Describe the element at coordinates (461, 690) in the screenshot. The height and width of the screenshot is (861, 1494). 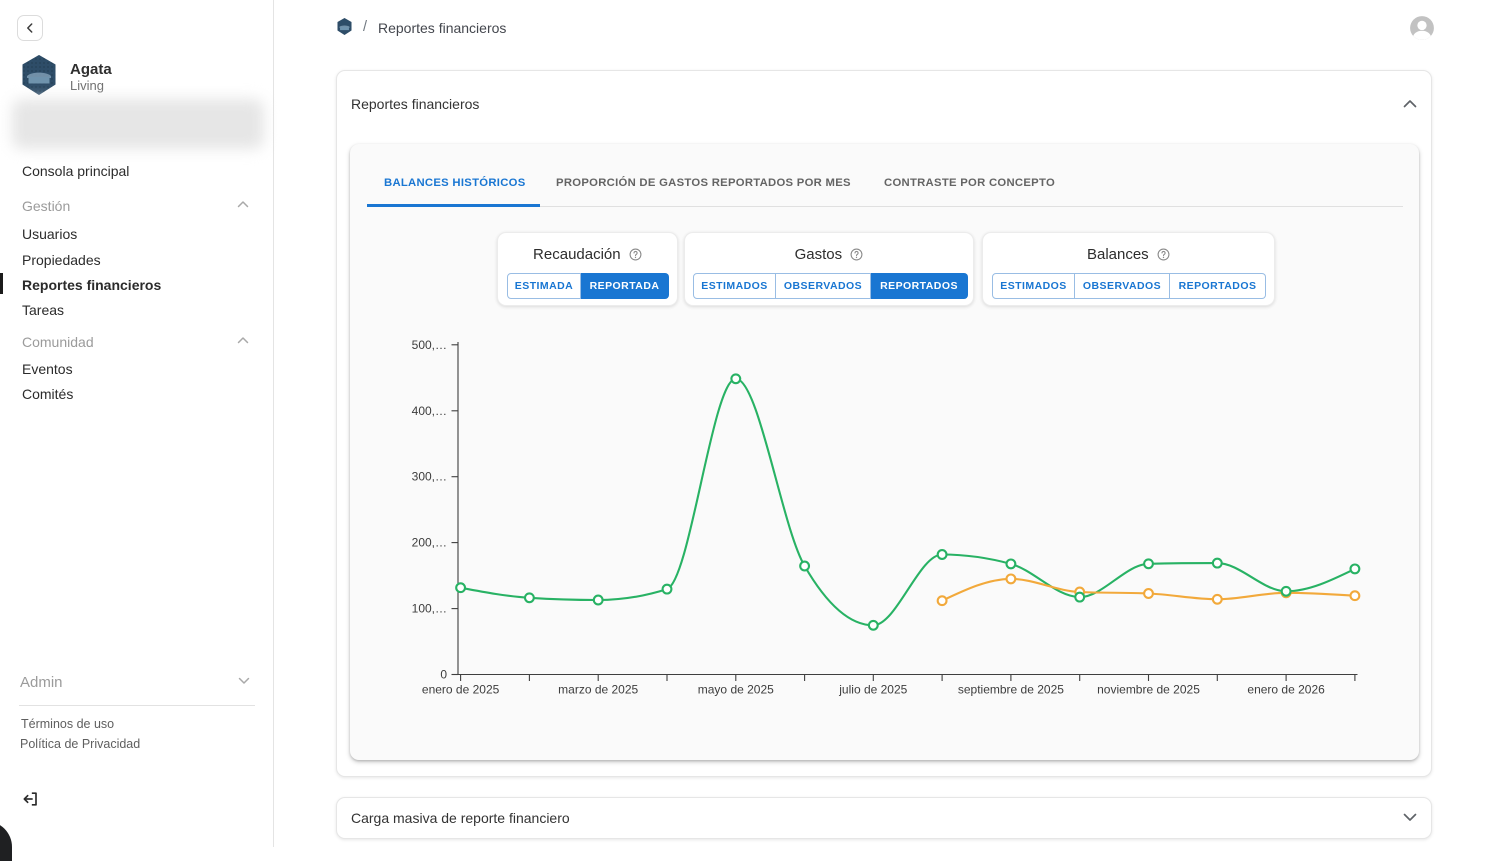
I see `svg-text: enero de 2025` at that location.